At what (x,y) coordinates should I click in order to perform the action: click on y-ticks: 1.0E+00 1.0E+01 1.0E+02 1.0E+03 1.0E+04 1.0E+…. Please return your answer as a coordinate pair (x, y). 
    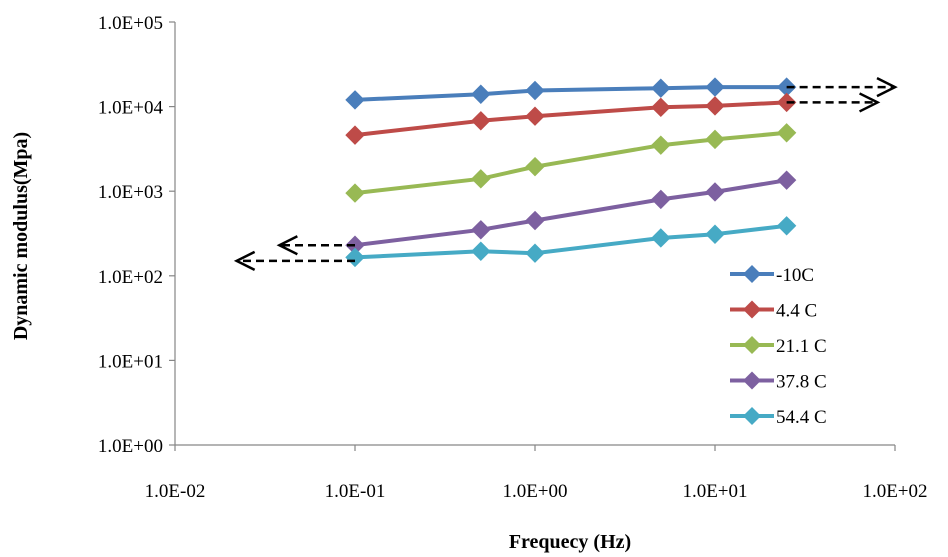
    Looking at the image, I should click on (136, 235).